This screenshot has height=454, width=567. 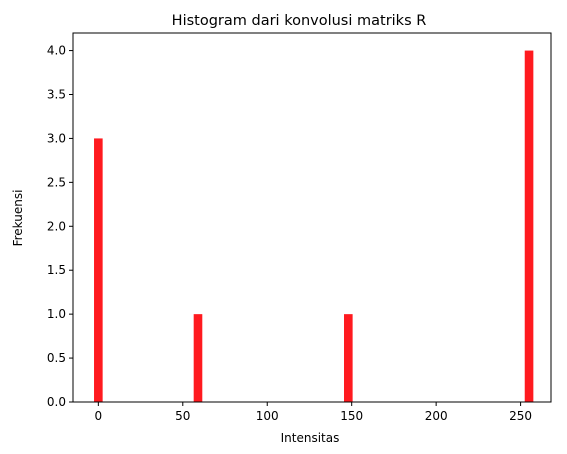 I want to click on y-tick-label-4: 2.0, so click(x=56, y=226).